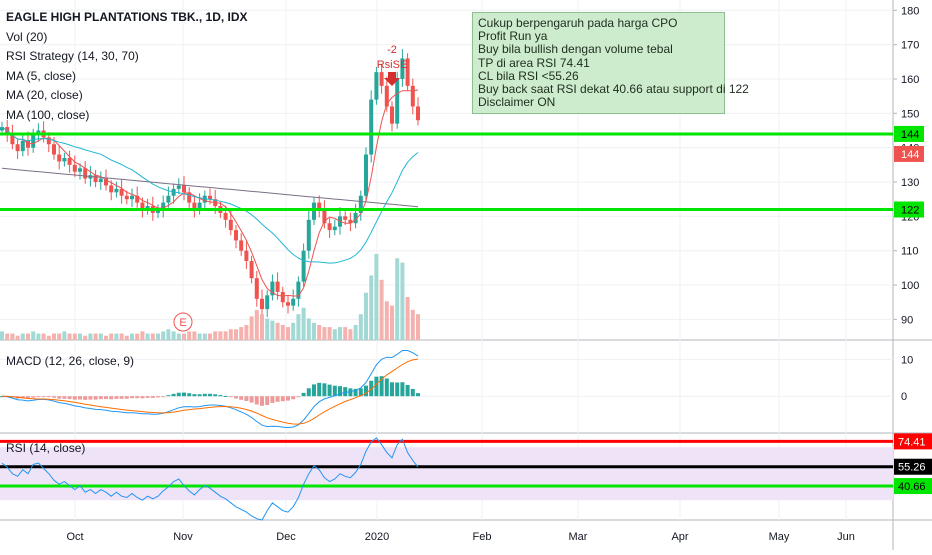 This screenshot has height=555, width=932. I want to click on legend-ma20: MA (20, close), so click(44, 95).